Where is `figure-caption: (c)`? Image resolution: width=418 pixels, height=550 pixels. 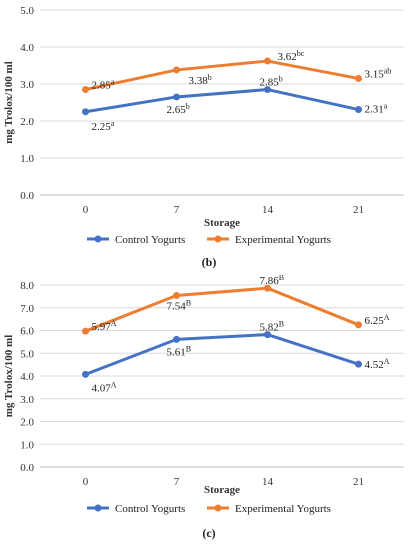 figure-caption: (c) is located at coordinates (208, 533).